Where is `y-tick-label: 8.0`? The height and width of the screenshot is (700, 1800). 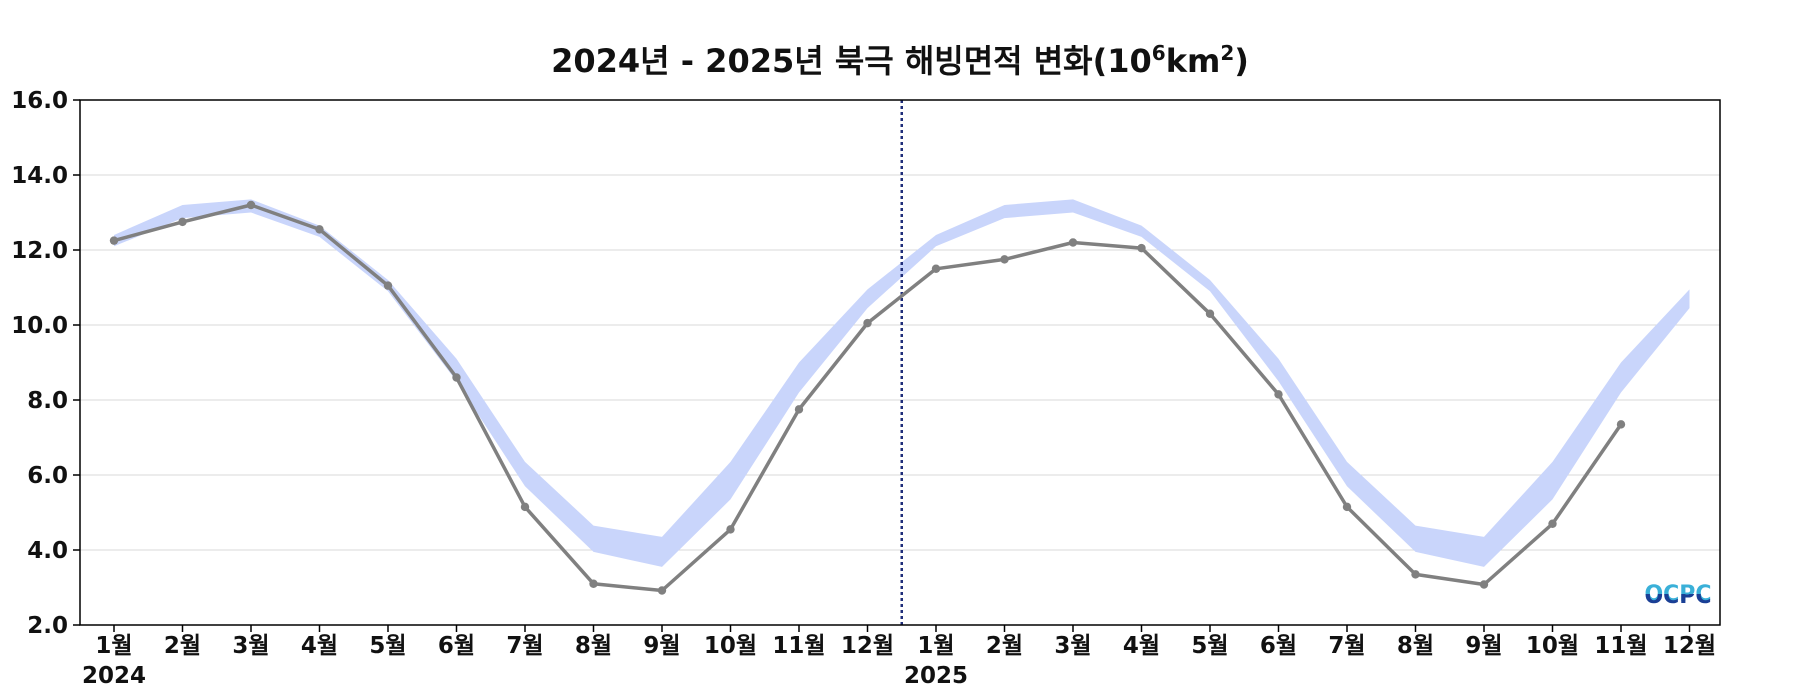 y-tick-label: 8.0 is located at coordinates (47, 401).